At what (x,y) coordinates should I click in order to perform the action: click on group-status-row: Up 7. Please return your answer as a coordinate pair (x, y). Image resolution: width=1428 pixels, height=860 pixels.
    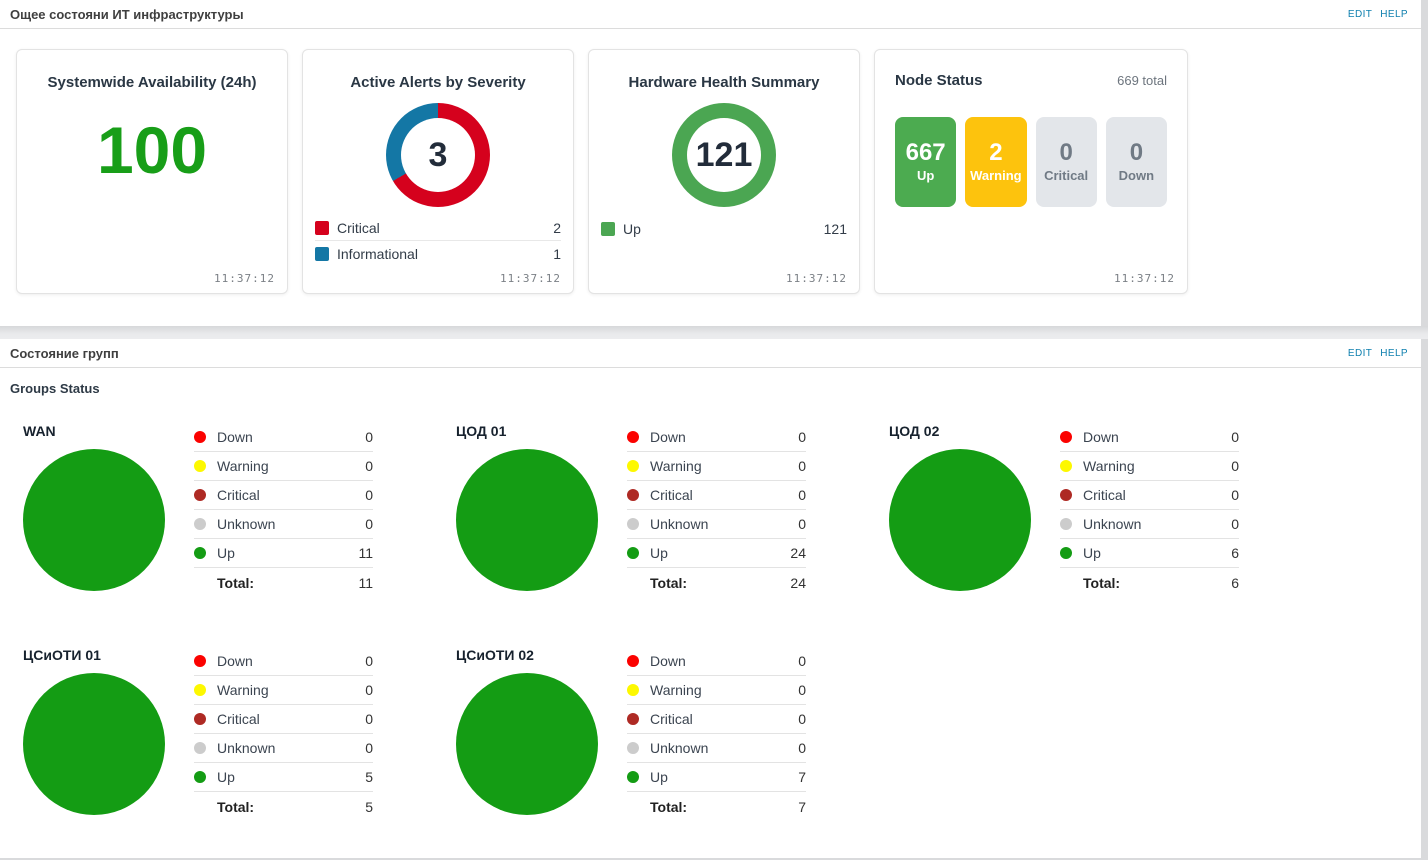
    Looking at the image, I should click on (716, 777).